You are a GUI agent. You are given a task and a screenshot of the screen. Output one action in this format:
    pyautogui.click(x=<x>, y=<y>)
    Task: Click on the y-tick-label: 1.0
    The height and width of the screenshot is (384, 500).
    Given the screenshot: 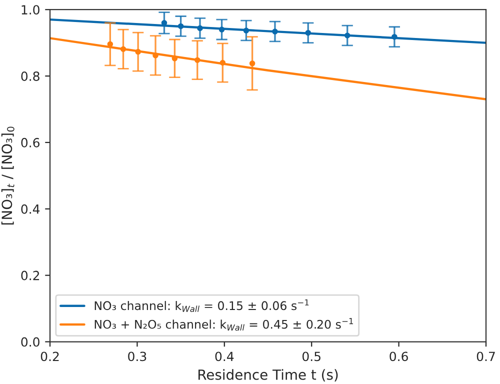 What is the action you would take?
    pyautogui.click(x=31, y=10)
    